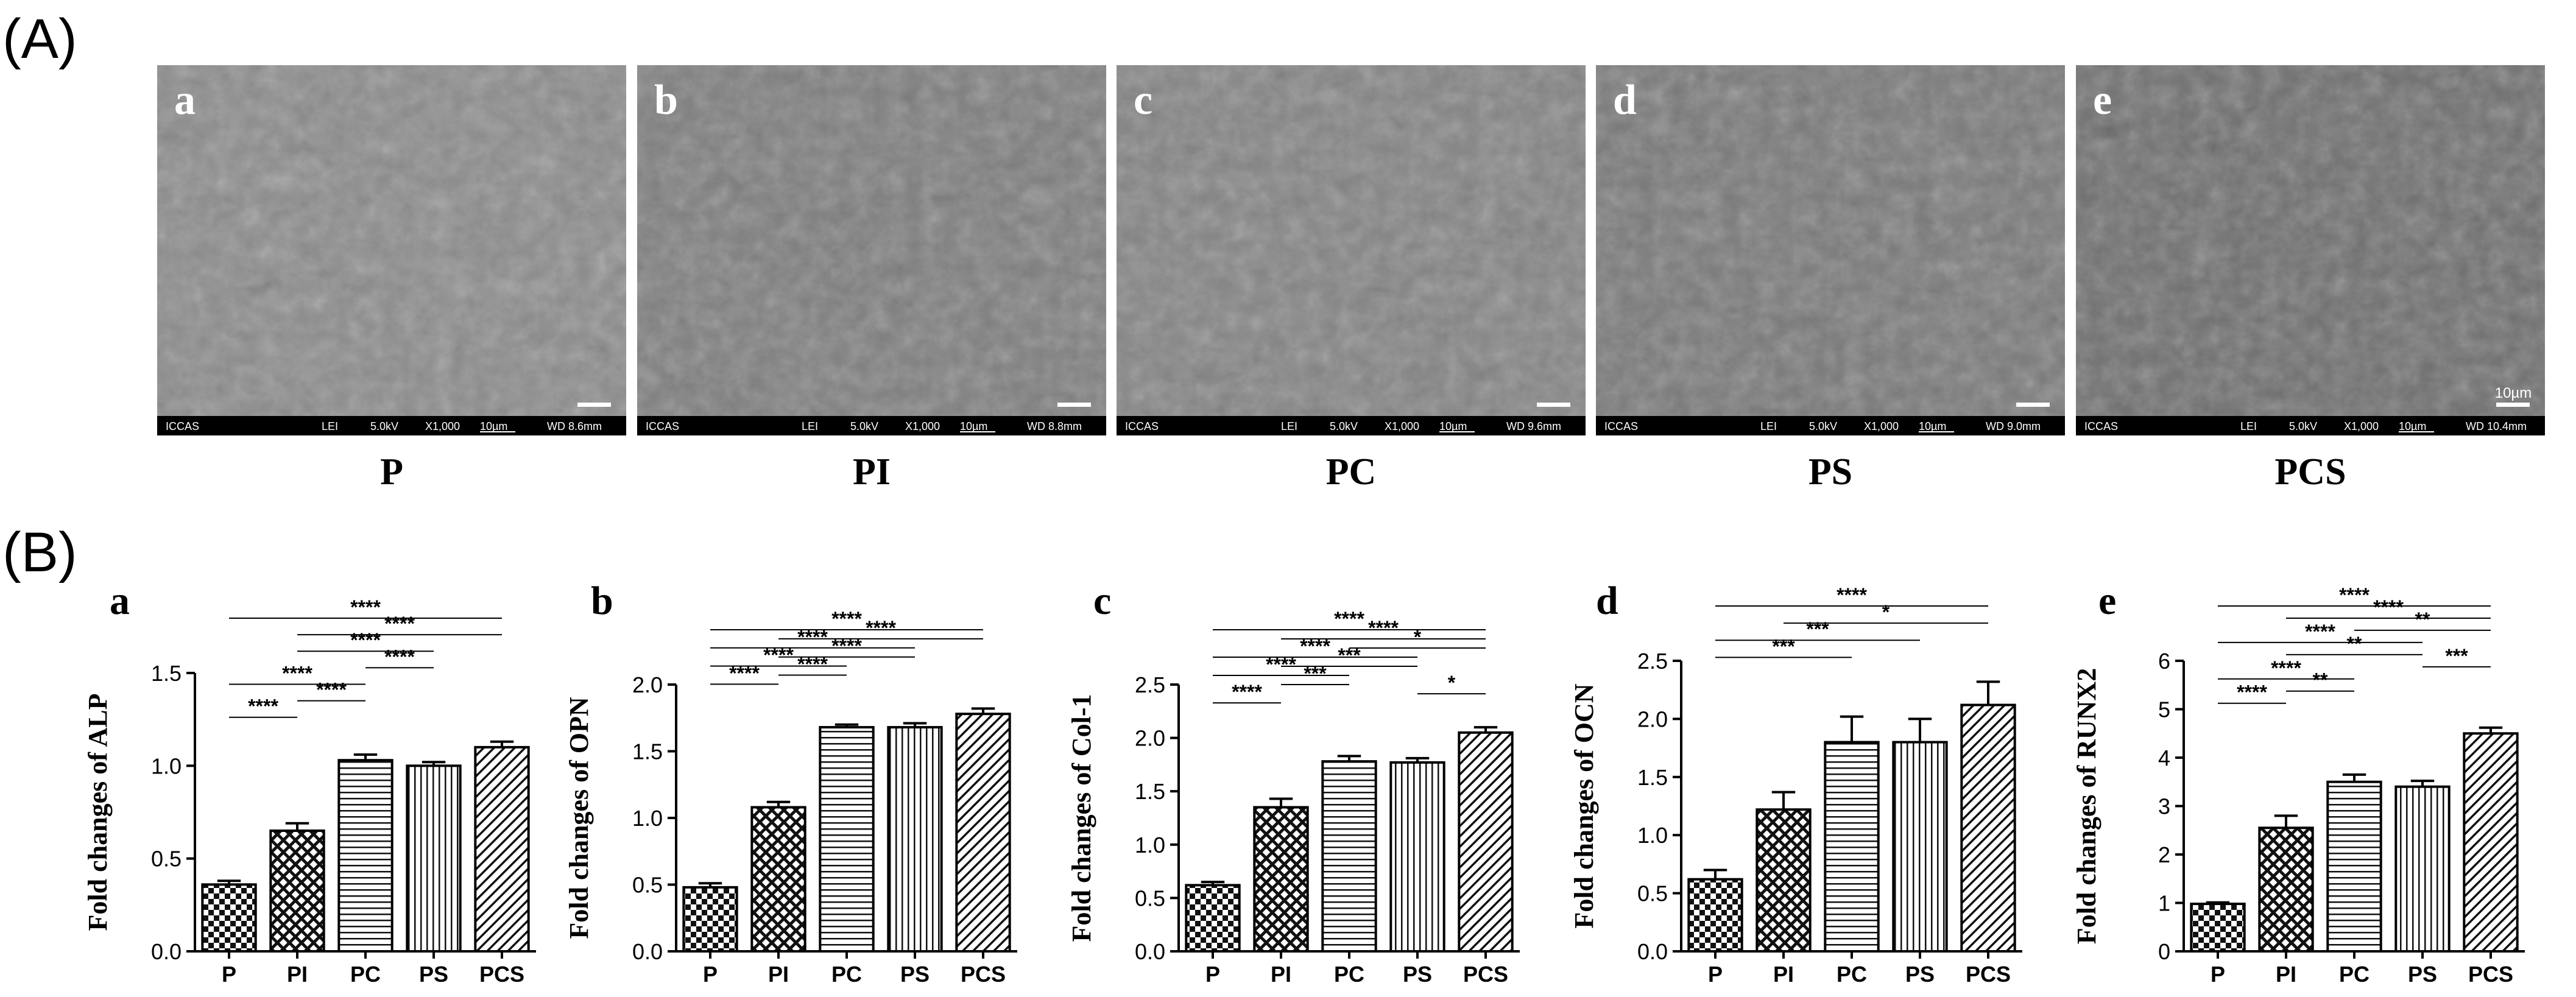 Image resolution: width=2576 pixels, height=997 pixels. I want to click on bar-b-PCS, so click(983, 833).